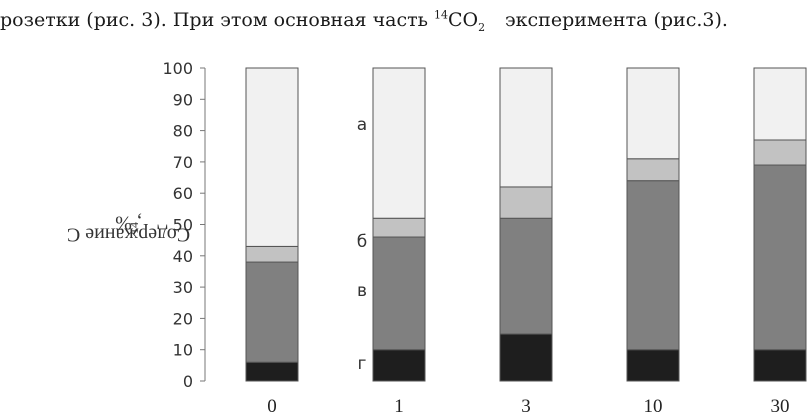  I want to click on x-tick-label: 1, so click(399, 404).